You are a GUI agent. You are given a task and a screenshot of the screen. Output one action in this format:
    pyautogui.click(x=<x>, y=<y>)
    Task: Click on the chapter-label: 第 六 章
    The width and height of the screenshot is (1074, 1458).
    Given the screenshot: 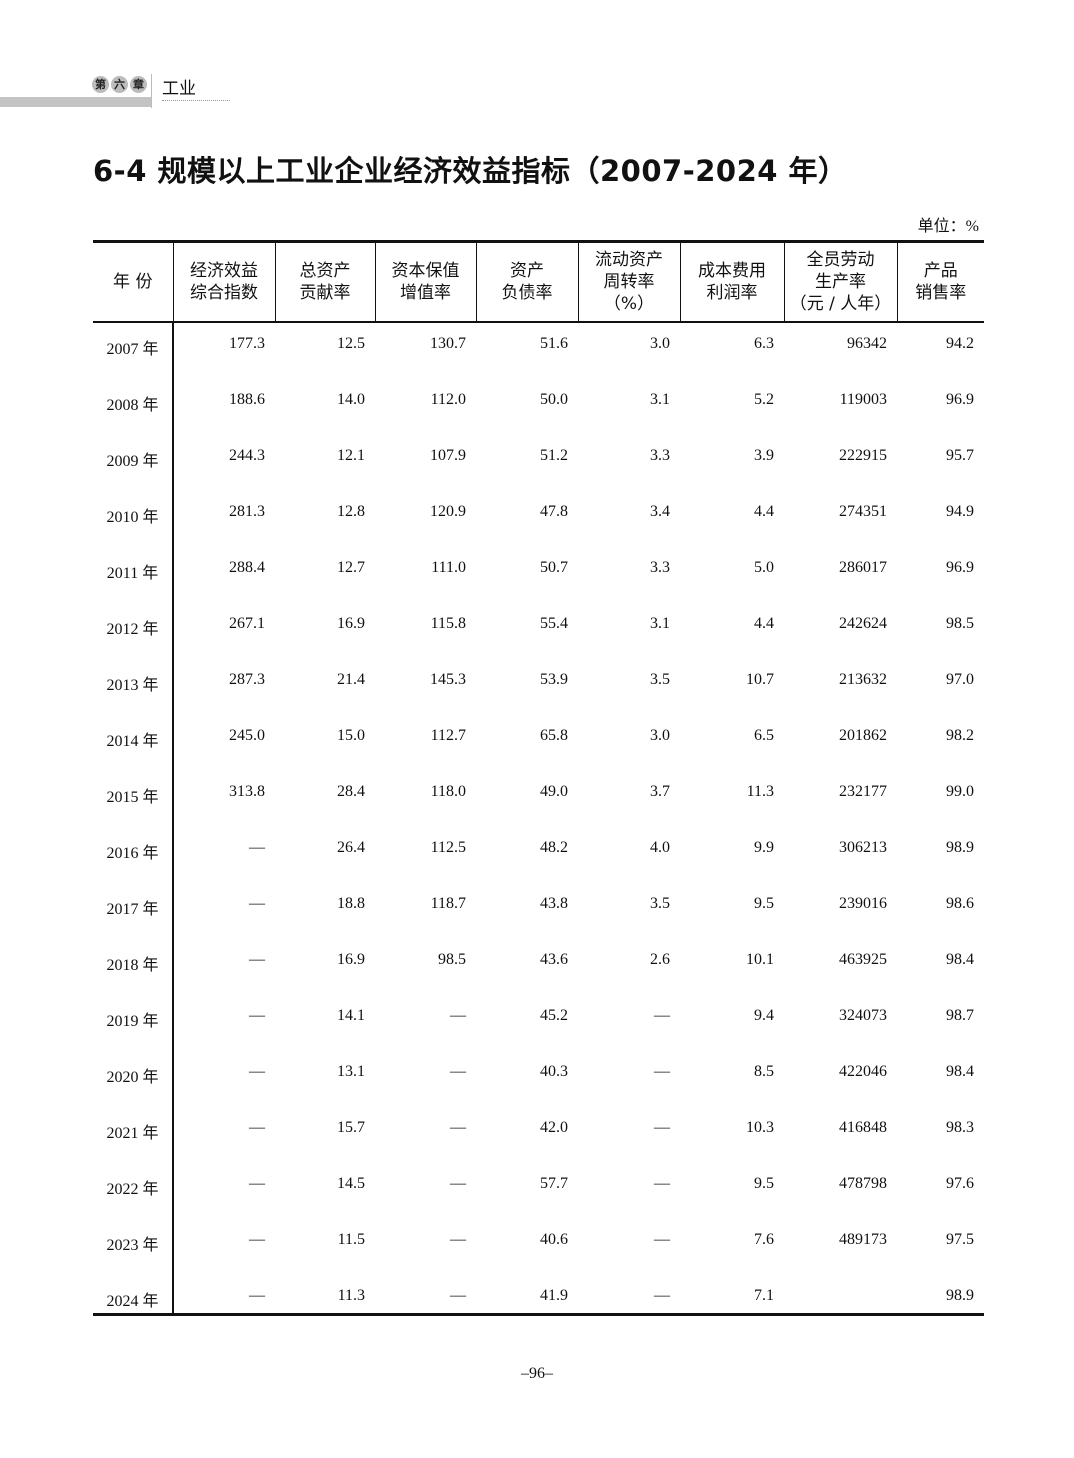 What is the action you would take?
    pyautogui.click(x=119, y=84)
    